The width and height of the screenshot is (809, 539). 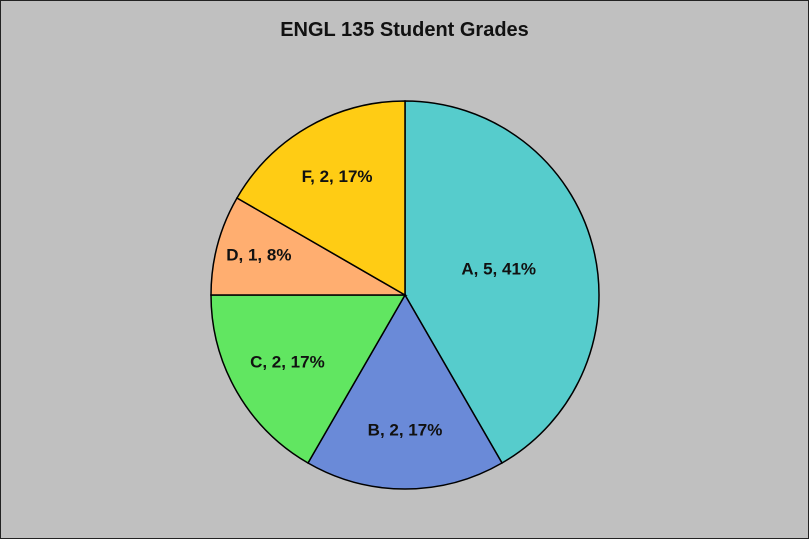 I want to click on pie-slice-d, so click(x=309, y=246).